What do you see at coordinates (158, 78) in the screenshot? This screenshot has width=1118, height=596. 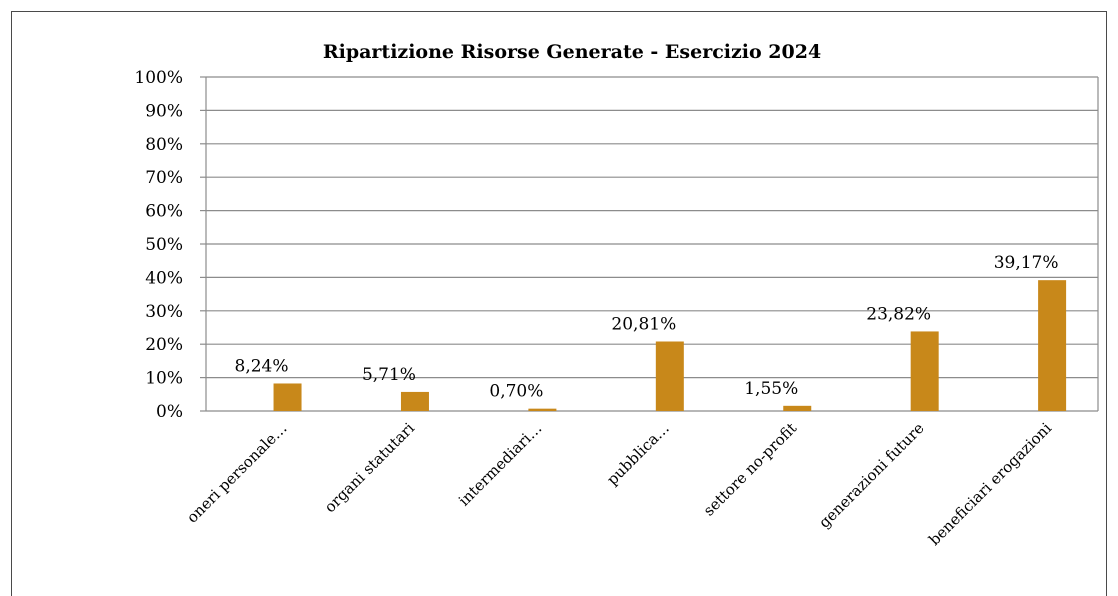 I see `y-tick-label: 100%` at bounding box center [158, 78].